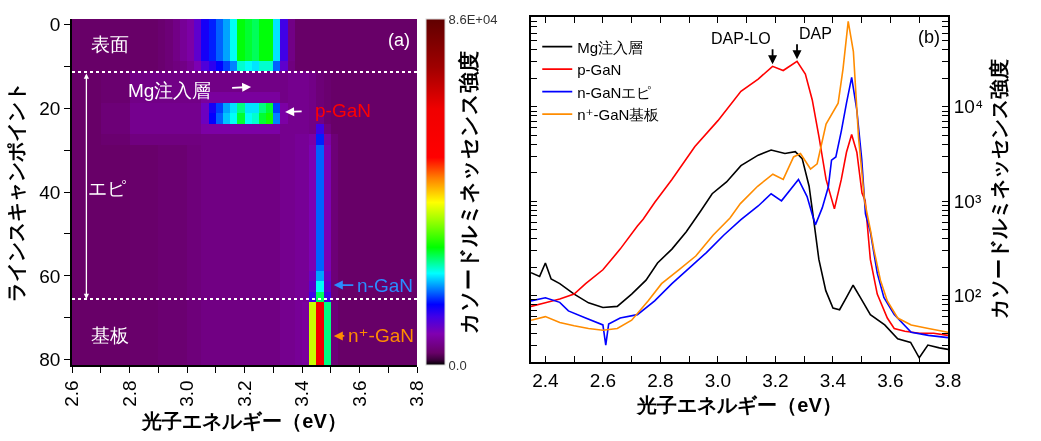  What do you see at coordinates (55, 24) in the screenshot?
I see `y-tick-label: 0` at bounding box center [55, 24].